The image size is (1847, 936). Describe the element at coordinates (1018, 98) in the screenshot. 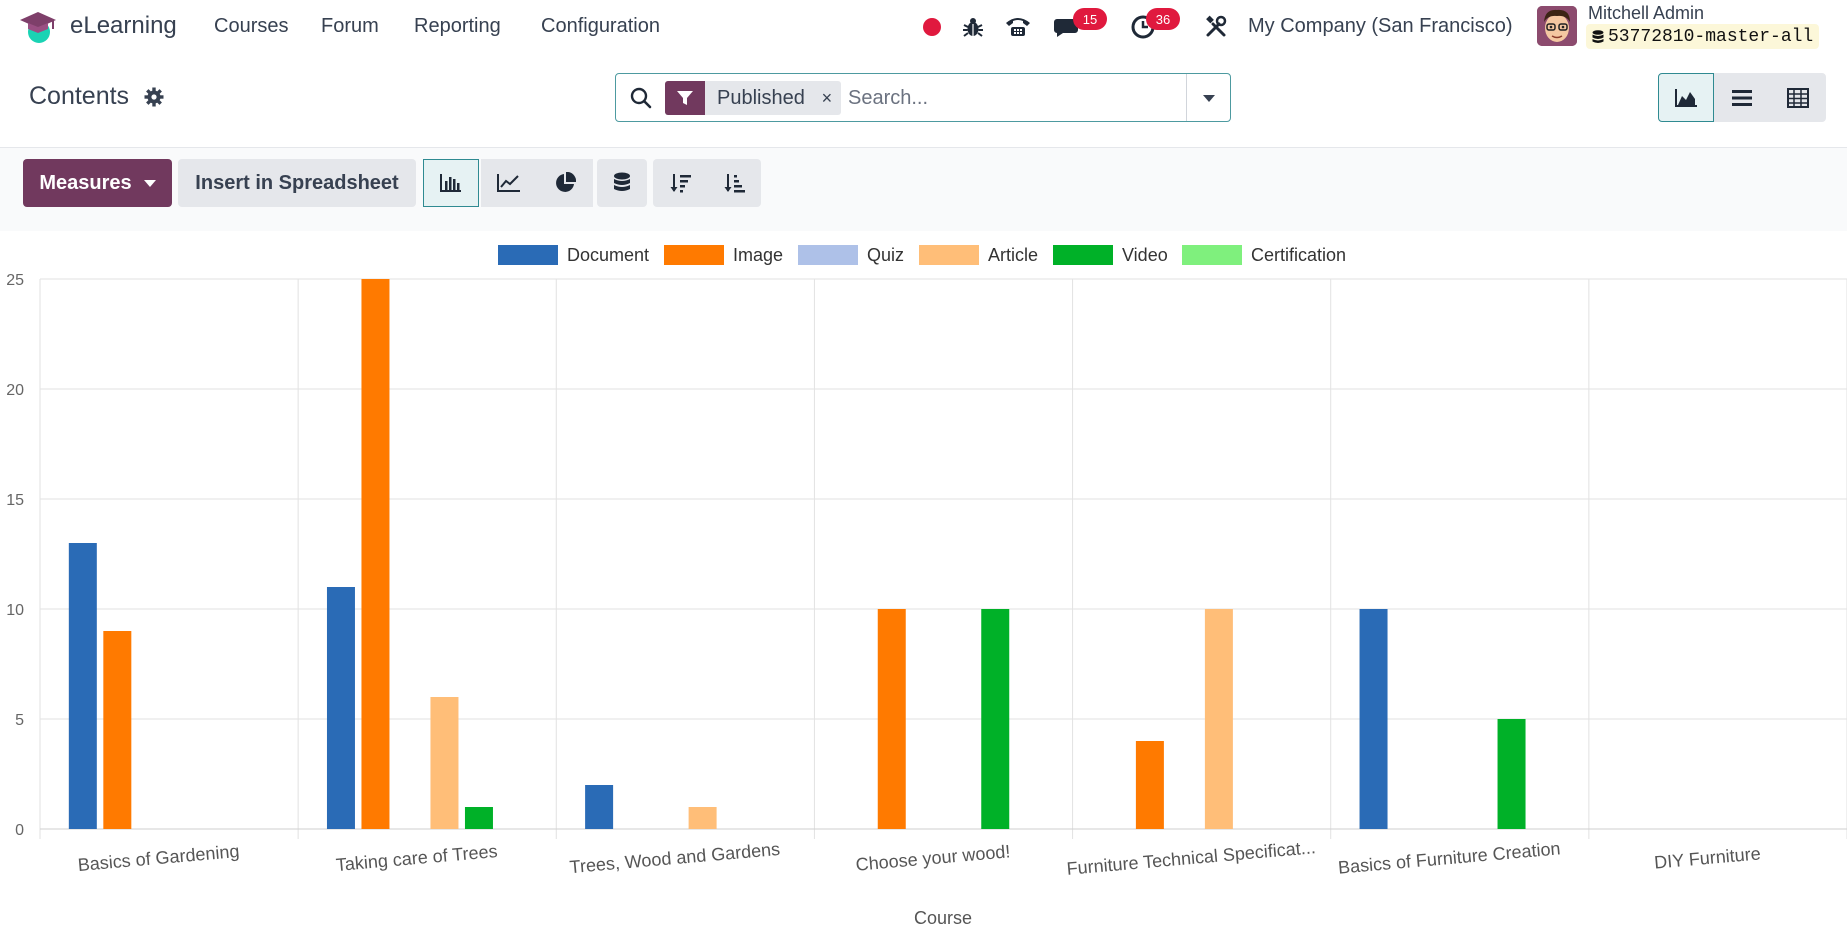

I see `search-input` at that location.